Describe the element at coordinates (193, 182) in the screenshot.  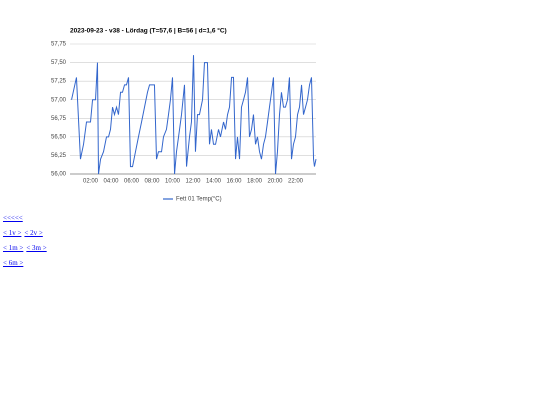
I see `x-tick-label: 12:00` at that location.